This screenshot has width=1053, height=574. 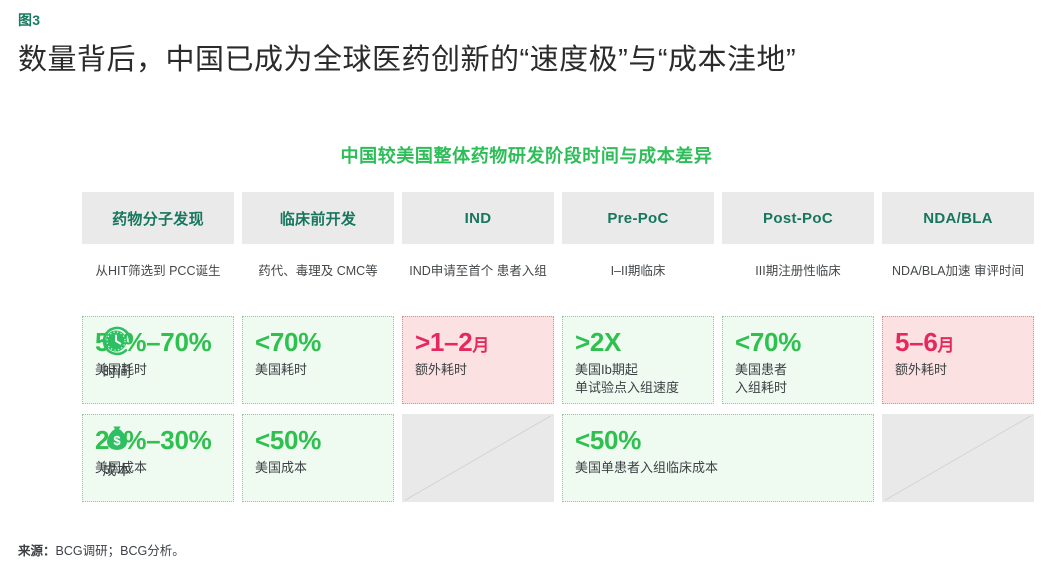 I want to click on time-cell-col-1: <70% 美国耗时, so click(x=318, y=360).